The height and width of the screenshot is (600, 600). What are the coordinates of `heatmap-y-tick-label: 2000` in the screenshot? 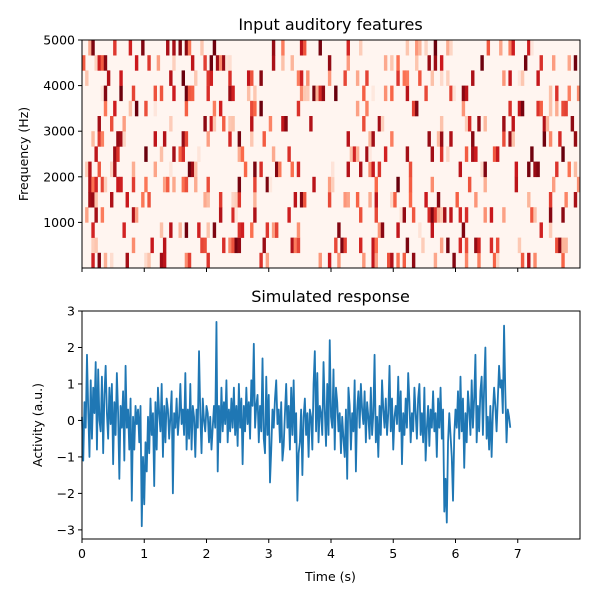 It's located at (59, 176).